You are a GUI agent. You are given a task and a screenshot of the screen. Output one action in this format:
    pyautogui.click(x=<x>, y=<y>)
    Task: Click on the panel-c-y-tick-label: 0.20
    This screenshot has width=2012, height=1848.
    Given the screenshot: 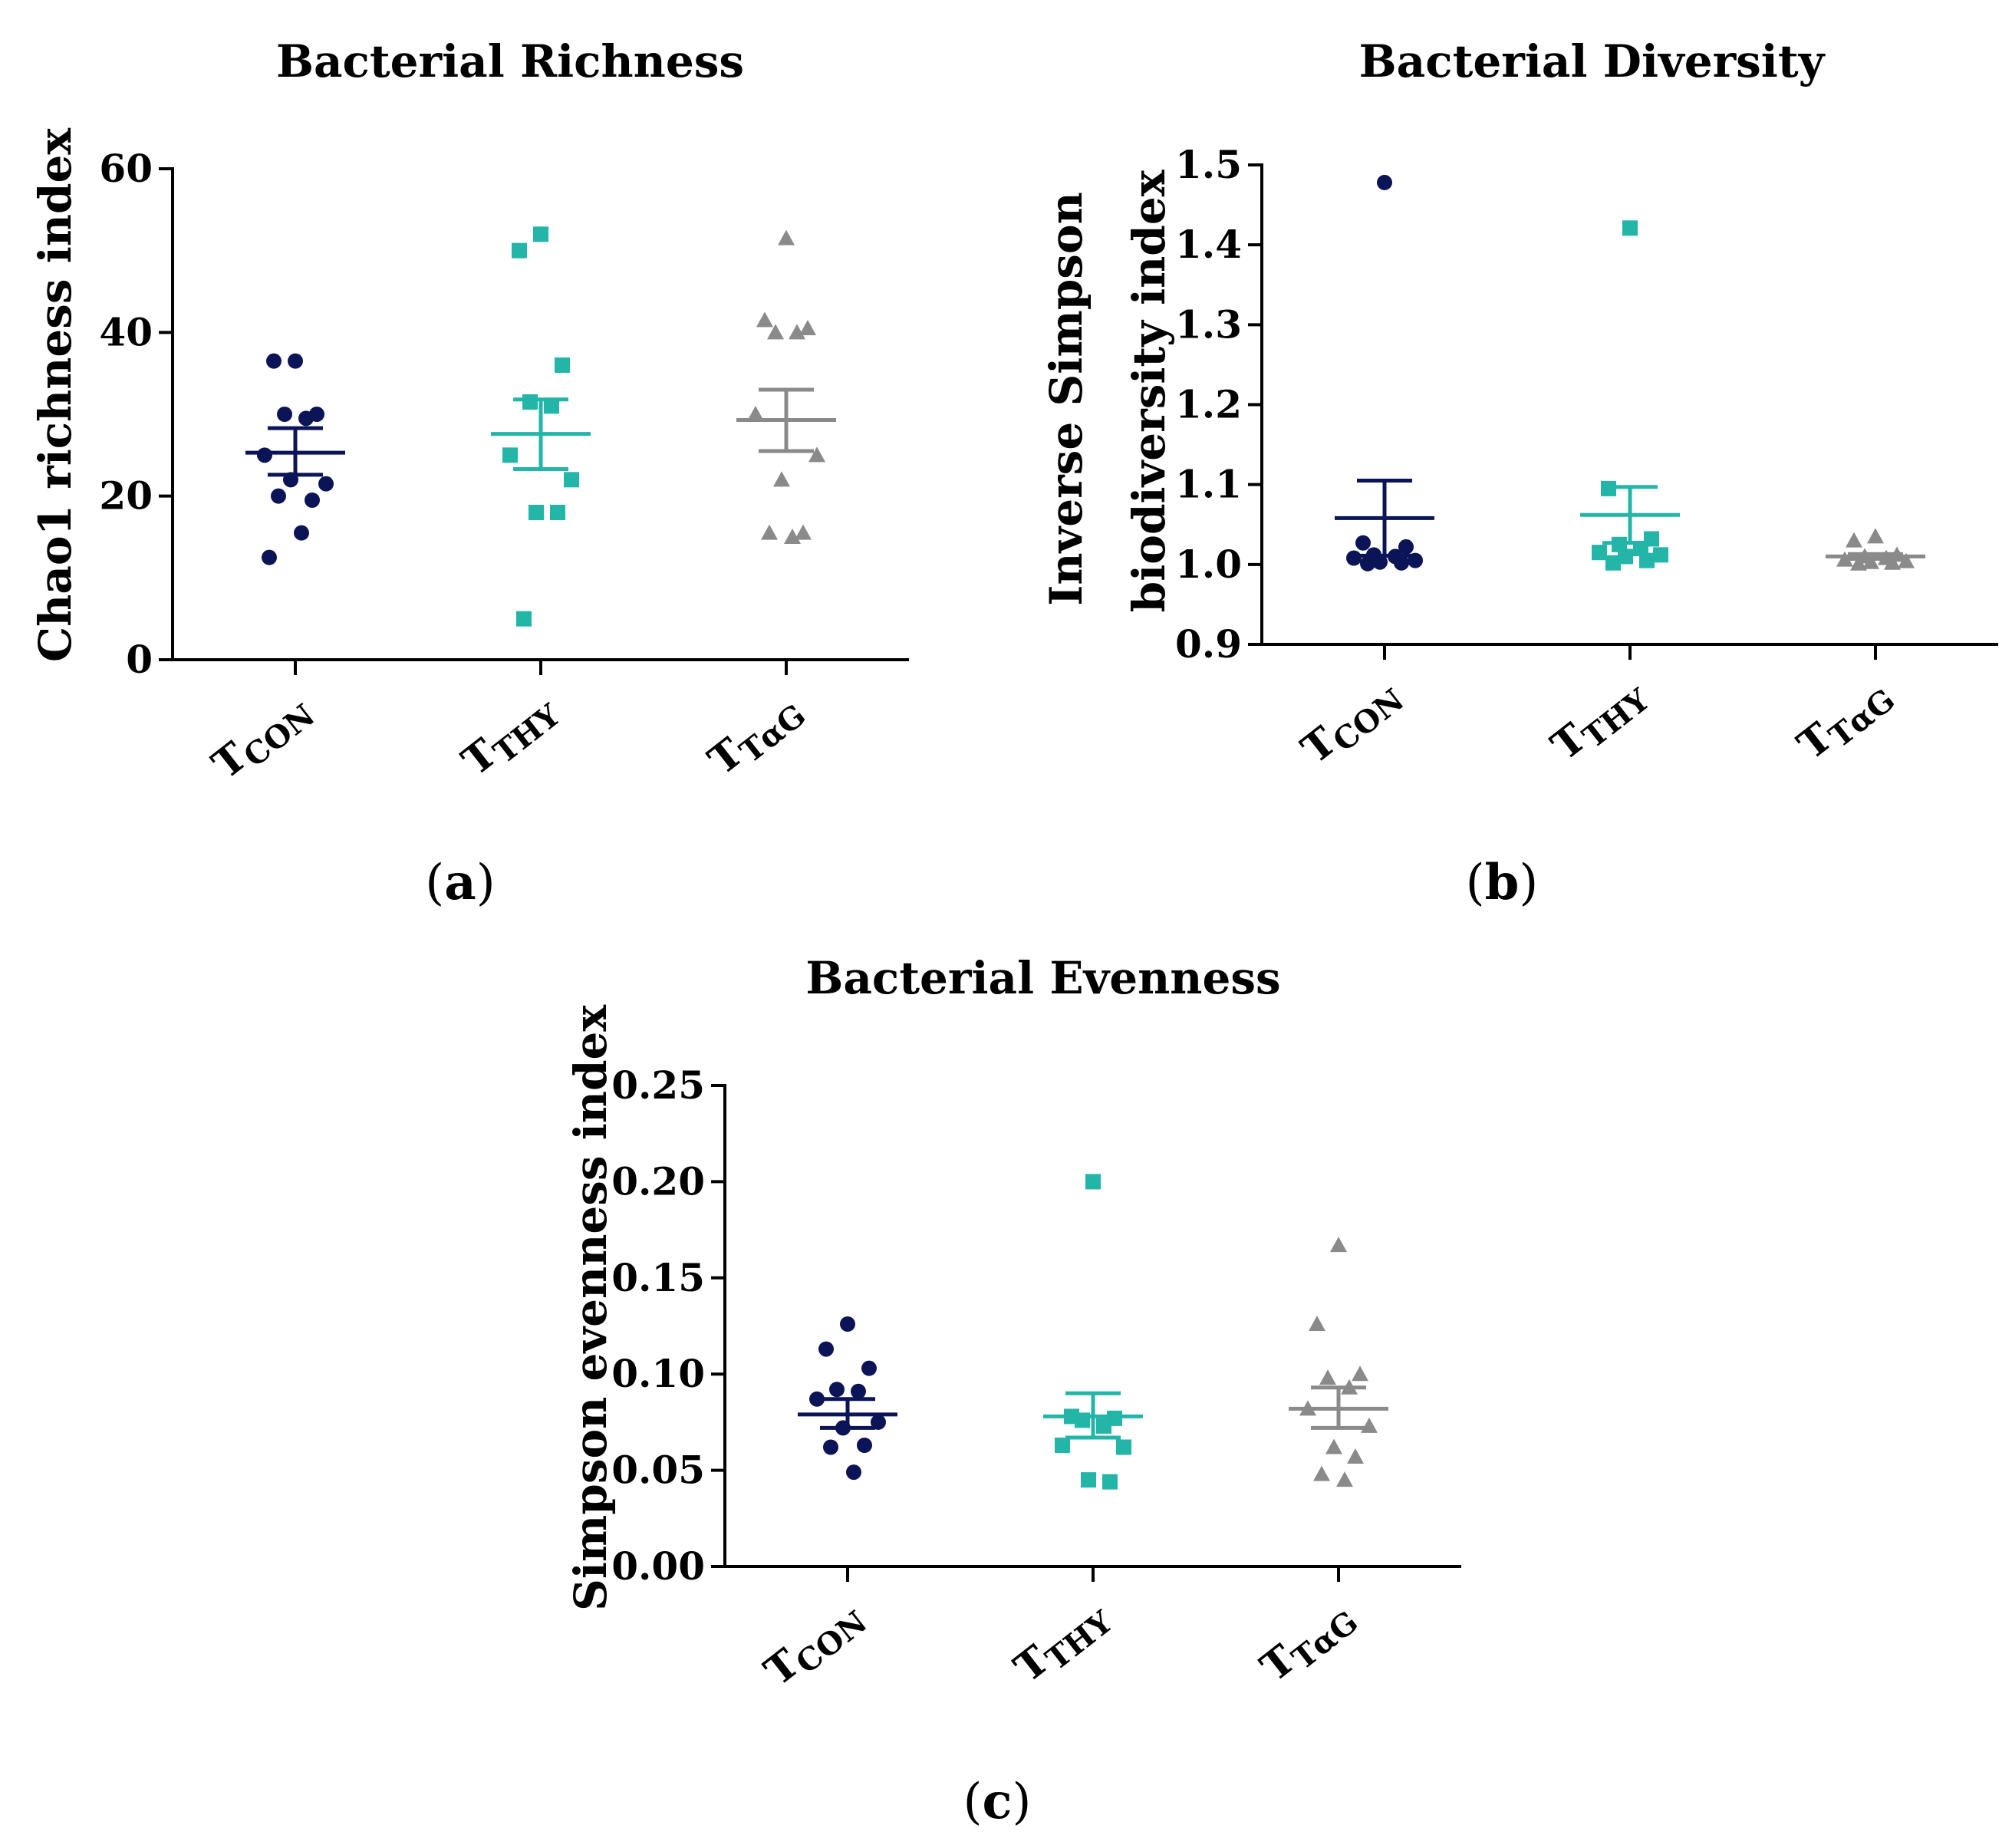 What is the action you would take?
    pyautogui.click(x=658, y=1181)
    